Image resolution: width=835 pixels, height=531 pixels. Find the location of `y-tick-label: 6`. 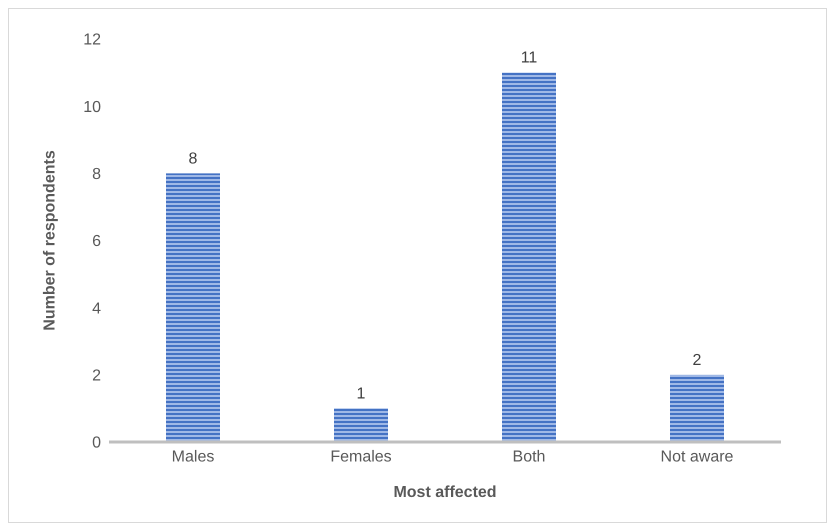

y-tick-label: 6 is located at coordinates (97, 241).